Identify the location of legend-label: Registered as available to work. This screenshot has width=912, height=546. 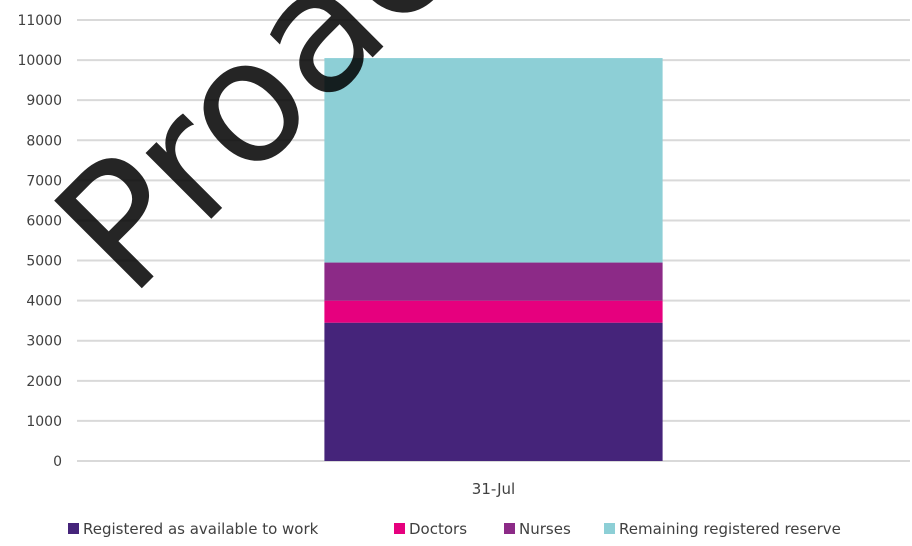
(201, 529).